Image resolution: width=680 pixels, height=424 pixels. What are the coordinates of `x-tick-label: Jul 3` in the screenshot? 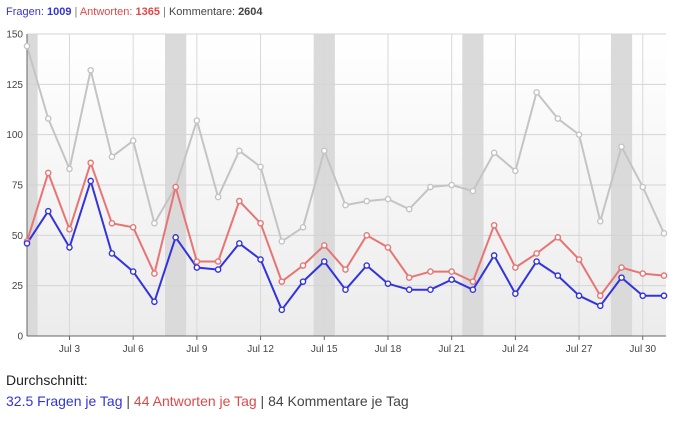 It's located at (70, 349).